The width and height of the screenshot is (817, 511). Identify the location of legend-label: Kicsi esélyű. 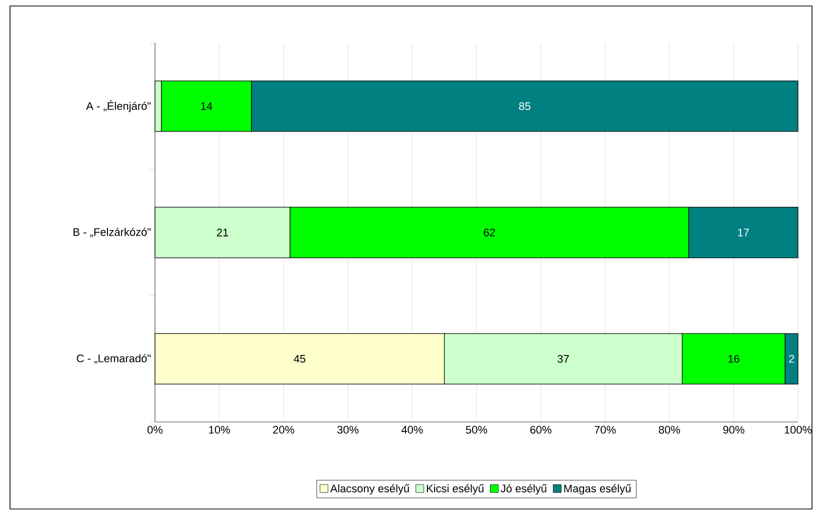
(455, 489).